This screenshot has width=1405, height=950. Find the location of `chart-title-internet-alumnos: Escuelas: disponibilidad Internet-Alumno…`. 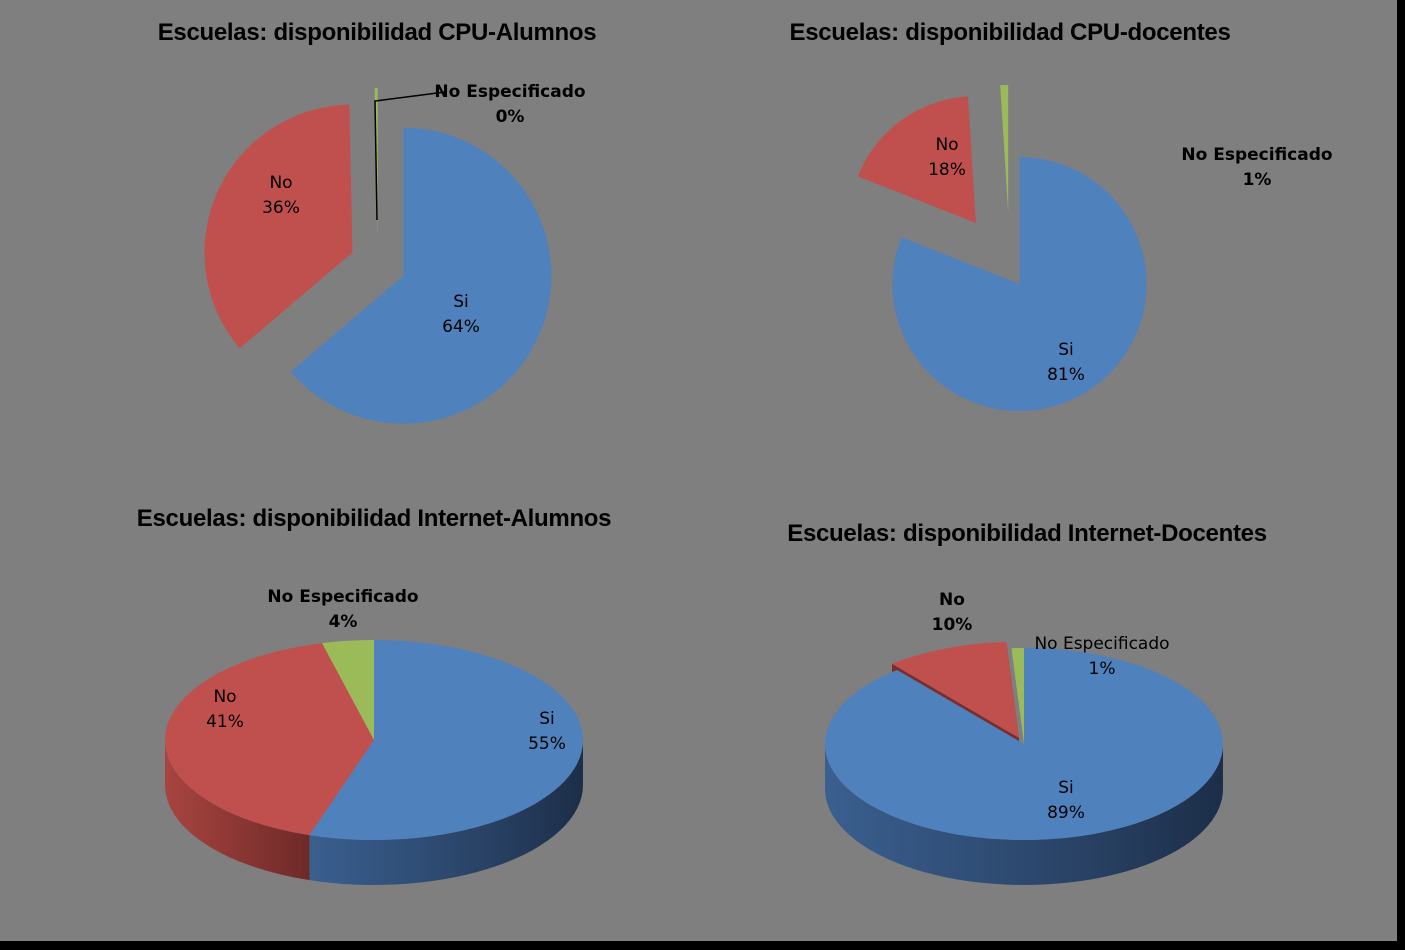

chart-title-internet-alumnos: Escuelas: disponibilidad Internet-Alumno… is located at coordinates (374, 518).